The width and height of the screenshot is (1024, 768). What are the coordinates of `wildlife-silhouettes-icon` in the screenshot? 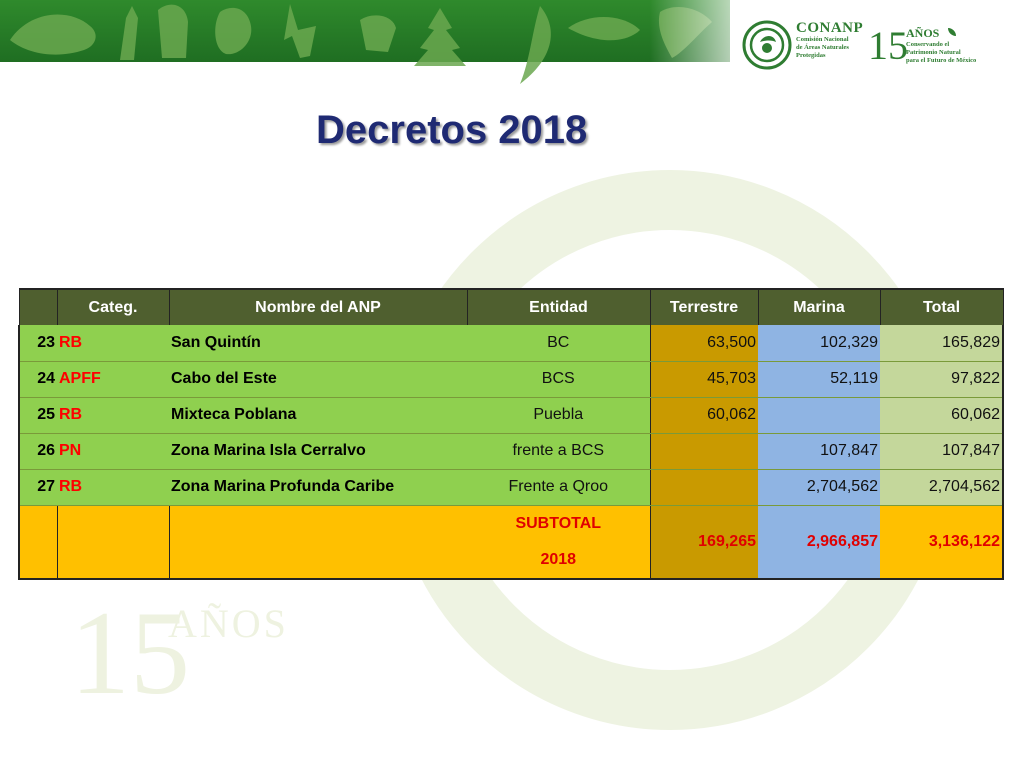 It's located at (361, 44).